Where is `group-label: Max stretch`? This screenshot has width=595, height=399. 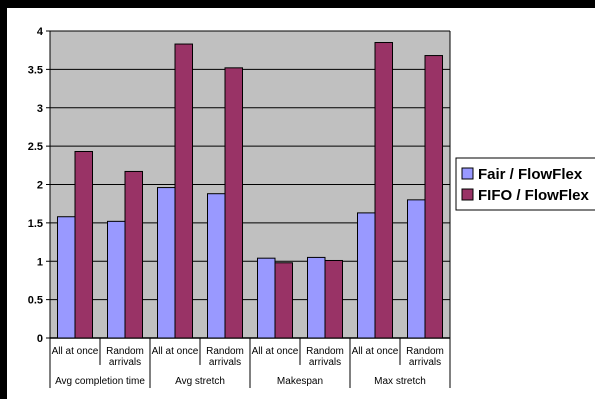
group-label: Max stretch is located at coordinates (400, 381).